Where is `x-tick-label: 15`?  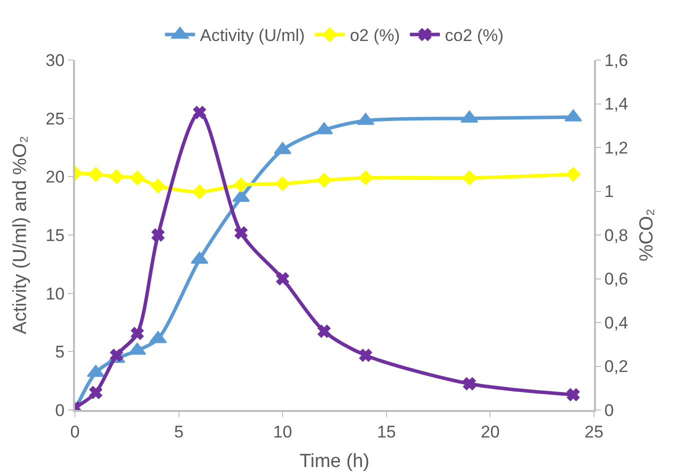
x-tick-label: 15 is located at coordinates (386, 432).